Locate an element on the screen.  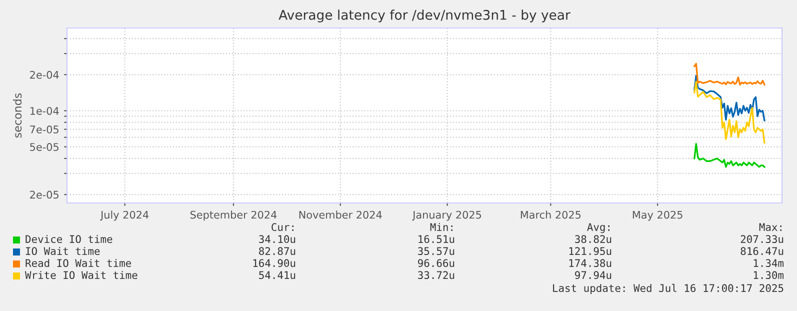
text: 54.41u is located at coordinates (277, 275).